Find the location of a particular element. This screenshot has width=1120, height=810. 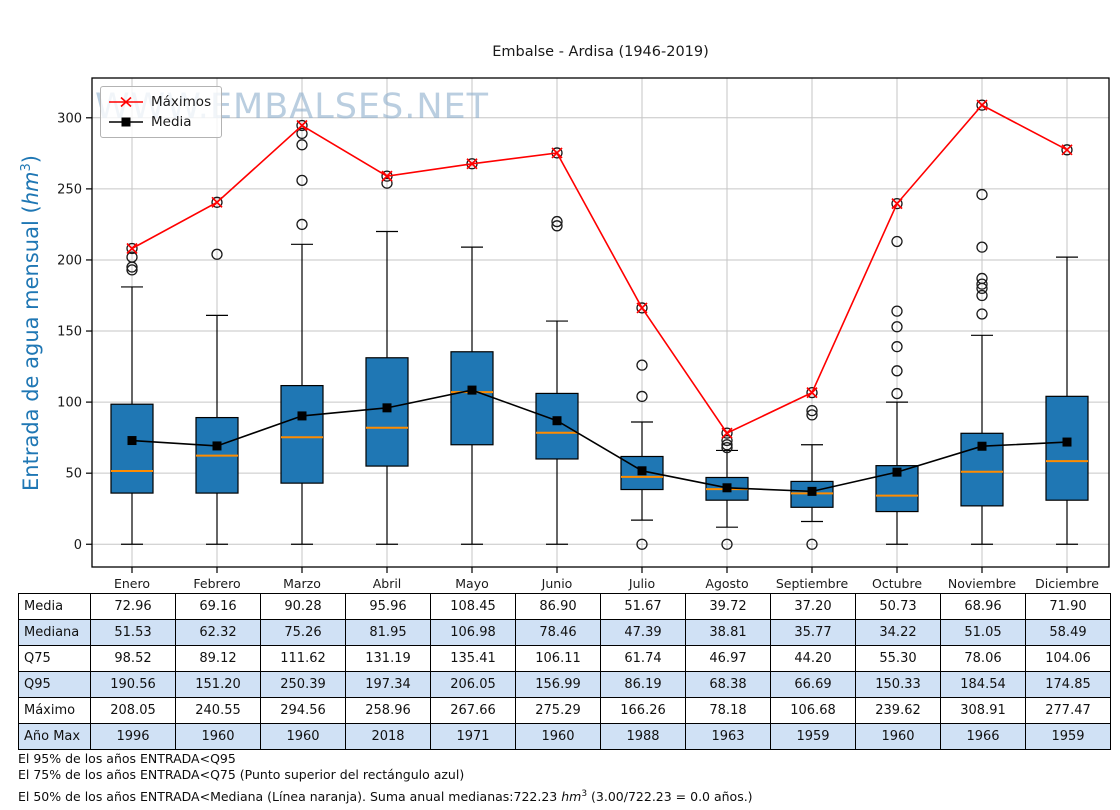

table-cell: 197.34 is located at coordinates (388, 684).